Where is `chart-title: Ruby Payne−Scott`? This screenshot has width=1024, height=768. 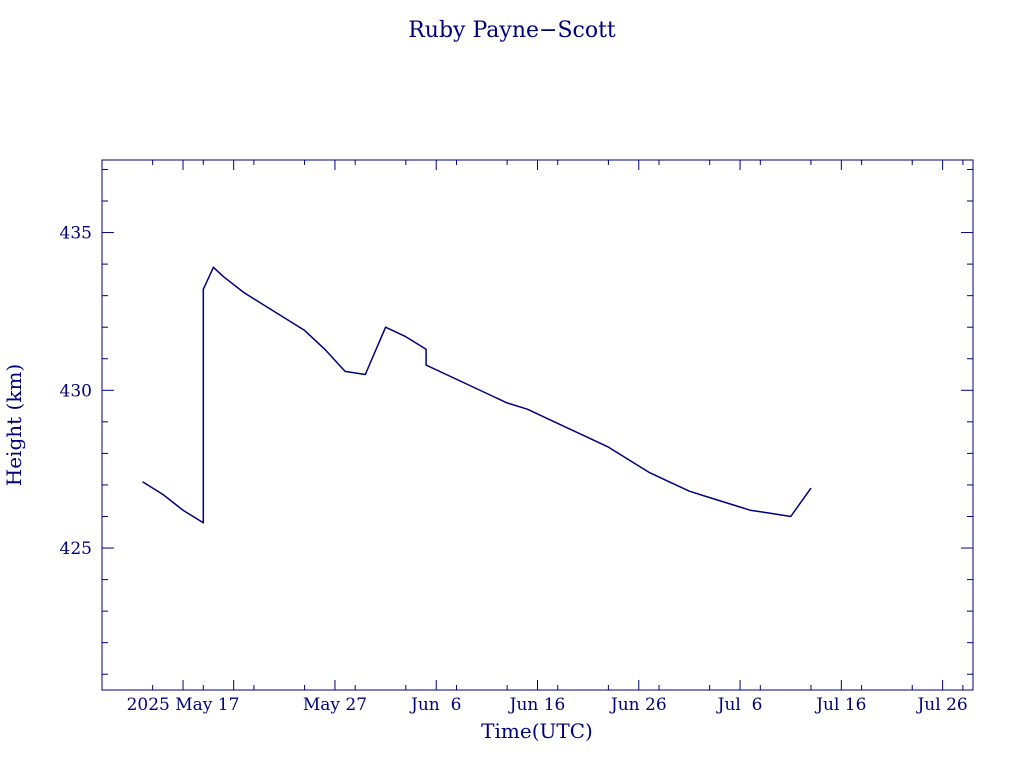
chart-title: Ruby Payne−Scott is located at coordinates (512, 30).